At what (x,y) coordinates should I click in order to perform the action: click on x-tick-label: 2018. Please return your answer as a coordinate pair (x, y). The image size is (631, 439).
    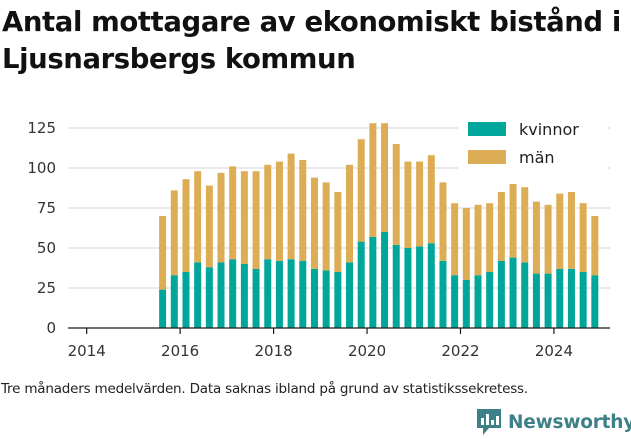
    Looking at the image, I should click on (273, 351).